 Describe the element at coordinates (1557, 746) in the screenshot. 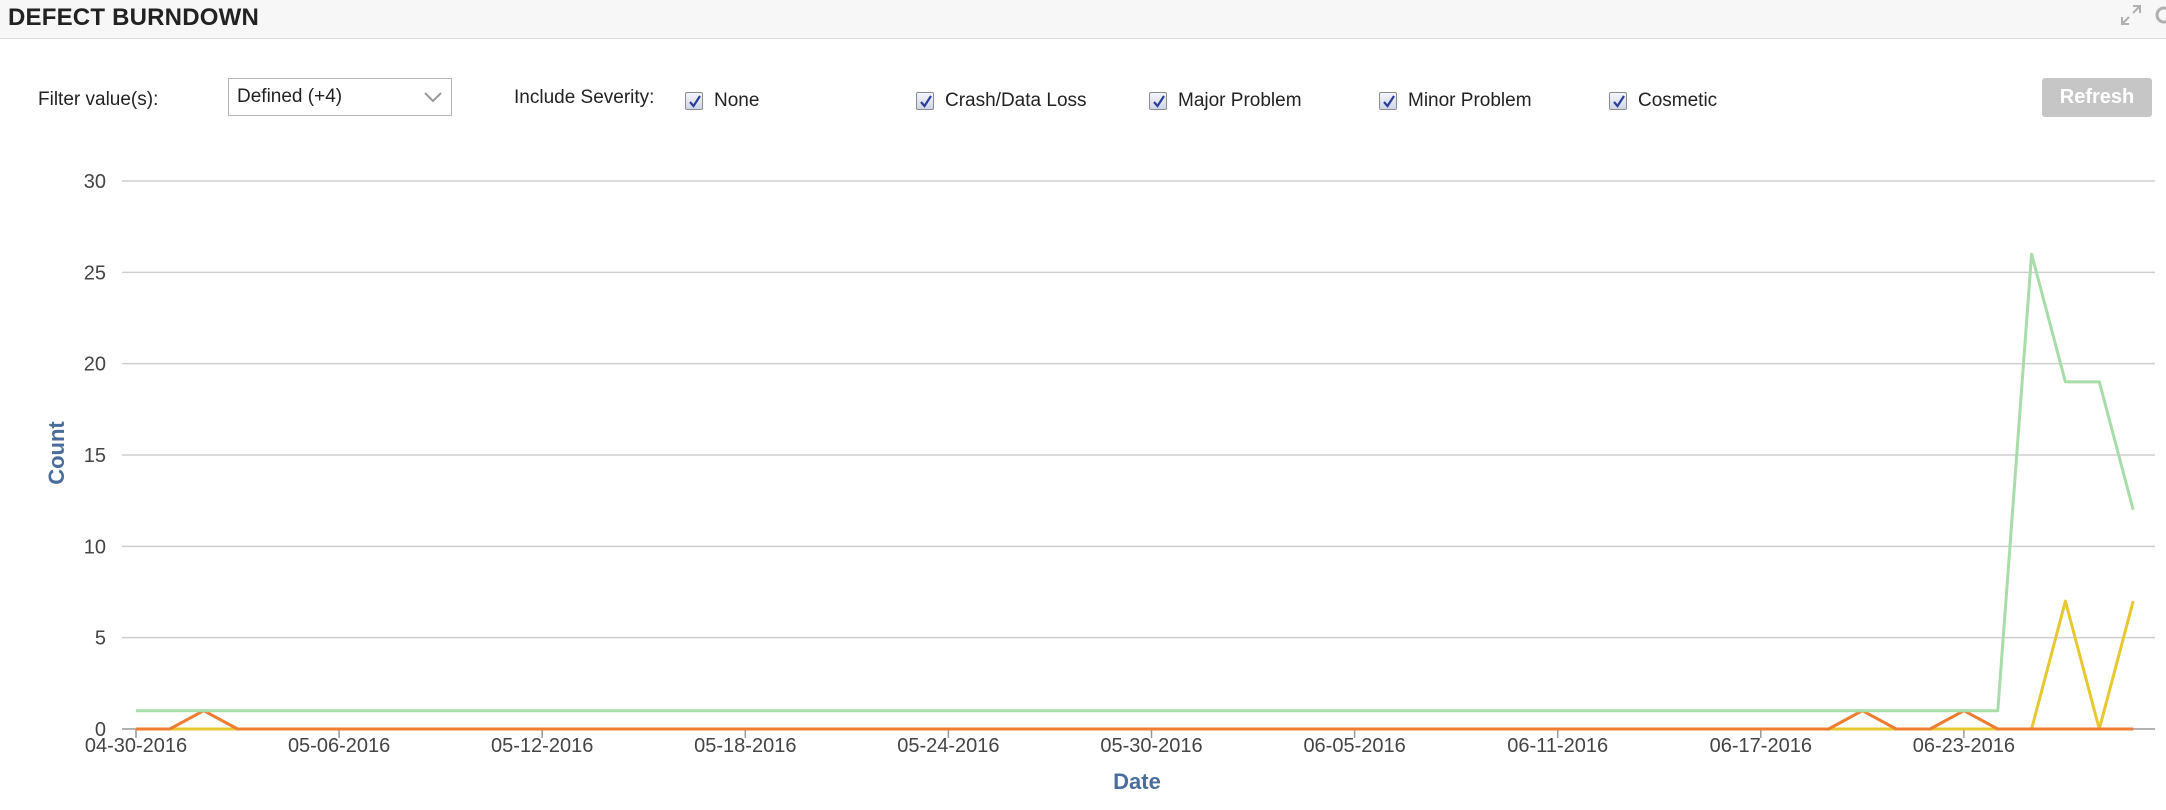

I see `x-tick-label: 06-11-2016` at that location.